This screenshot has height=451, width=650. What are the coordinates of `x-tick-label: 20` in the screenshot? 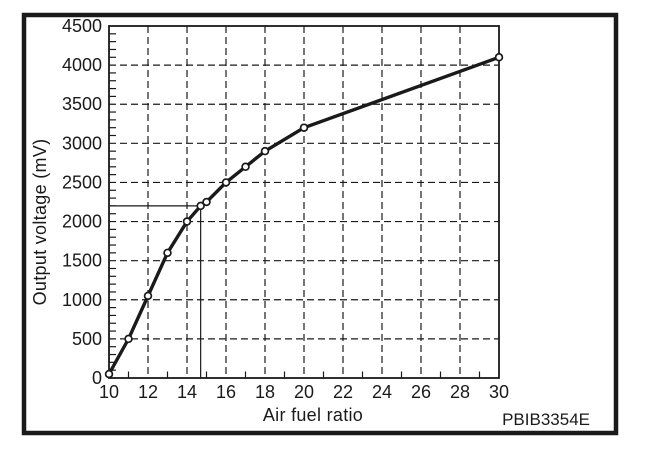 It's located at (304, 392).